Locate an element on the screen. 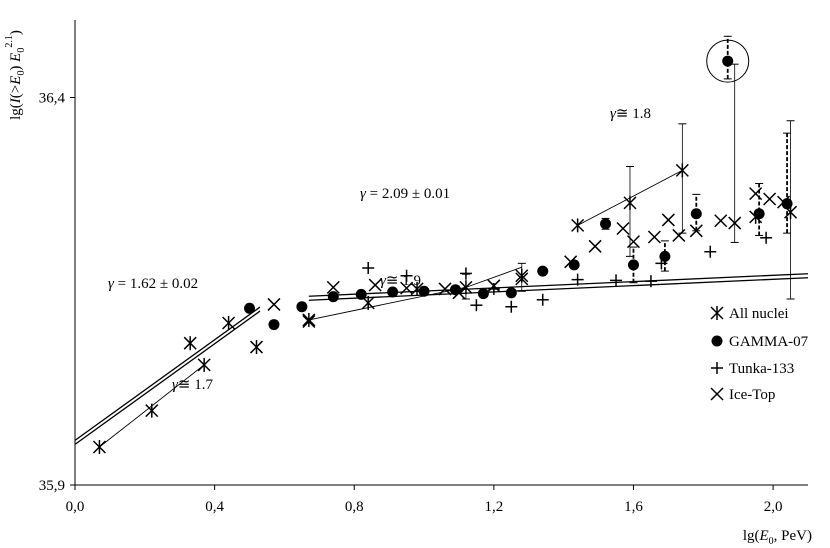 This screenshot has height=548, width=830. outlier-circle is located at coordinates (728, 61).